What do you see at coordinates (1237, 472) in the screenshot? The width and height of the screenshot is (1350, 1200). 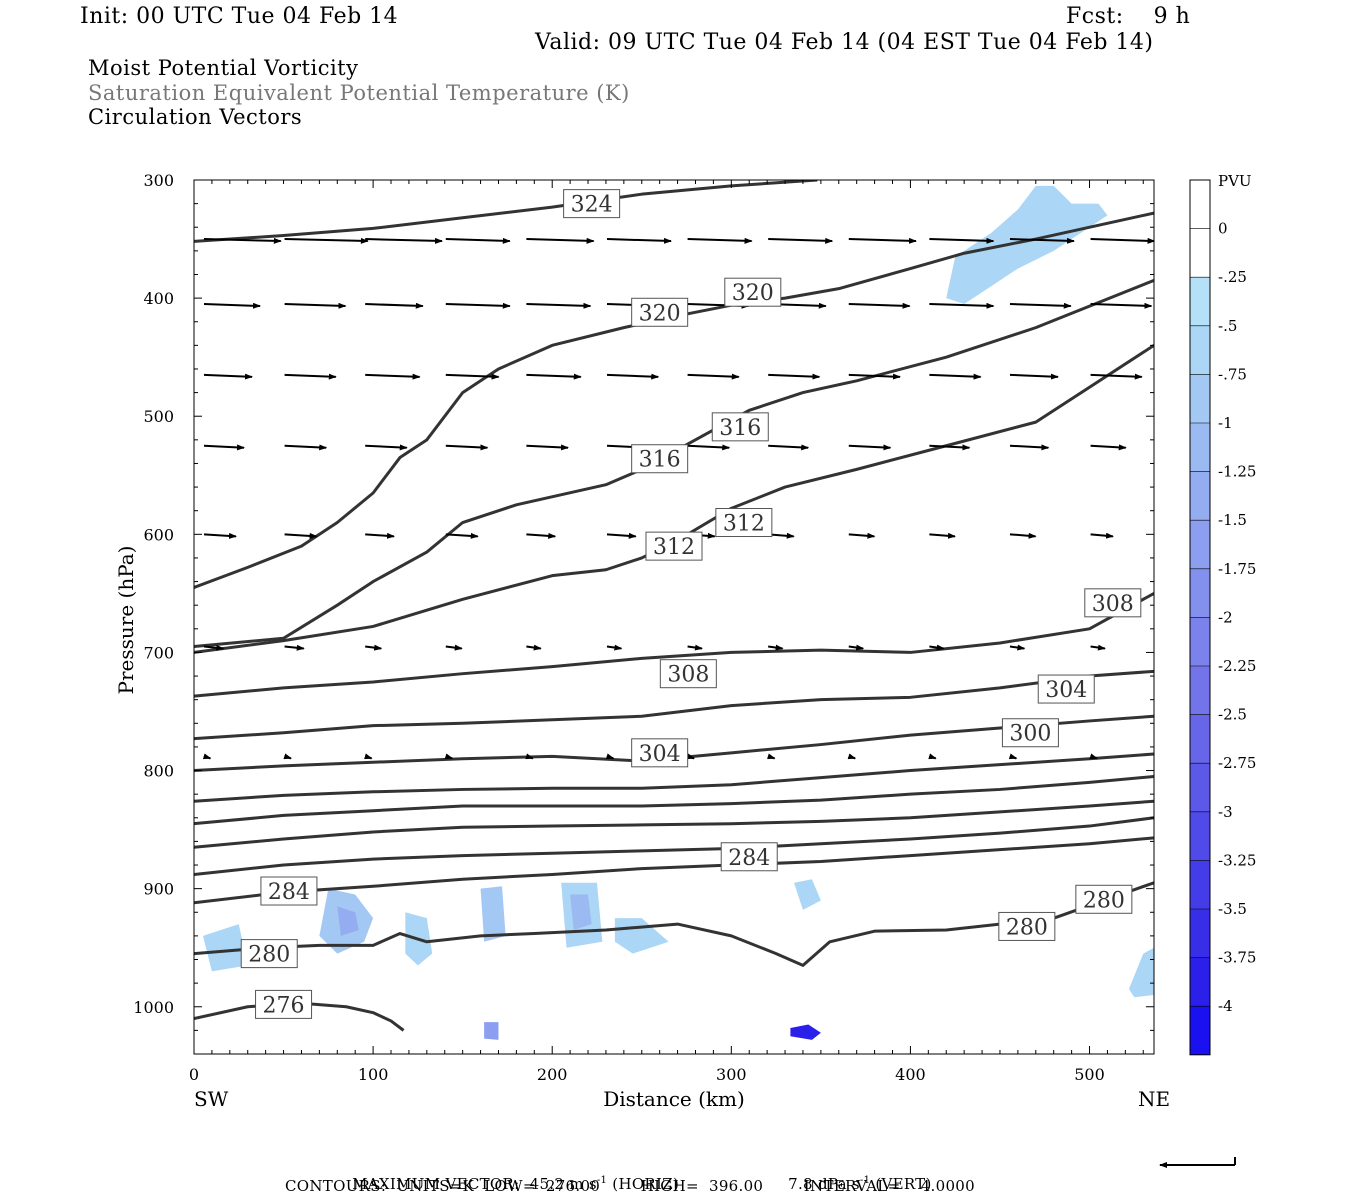 I see `colorbar-level-5: -1.25` at bounding box center [1237, 472].